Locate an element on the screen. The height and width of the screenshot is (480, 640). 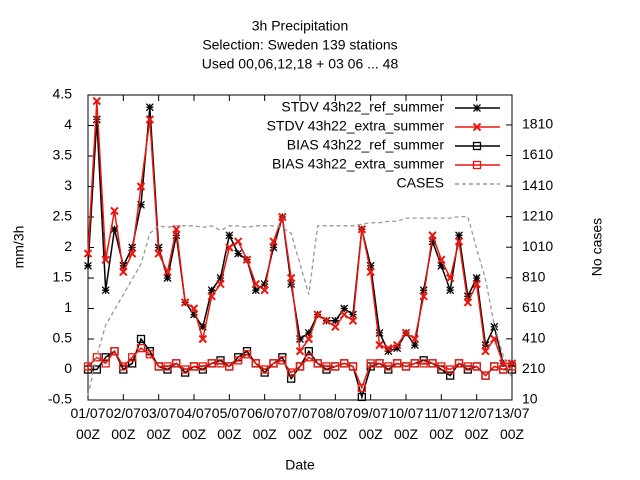
y2-tick-label: 810 is located at coordinates (534, 276).